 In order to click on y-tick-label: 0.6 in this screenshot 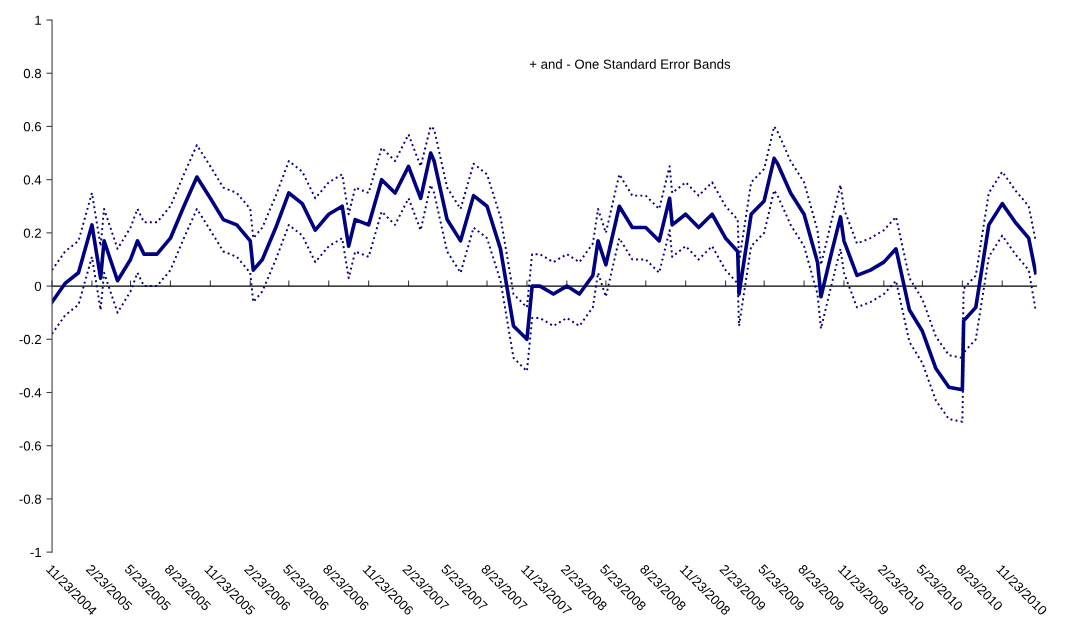, I will do `click(32, 127)`.